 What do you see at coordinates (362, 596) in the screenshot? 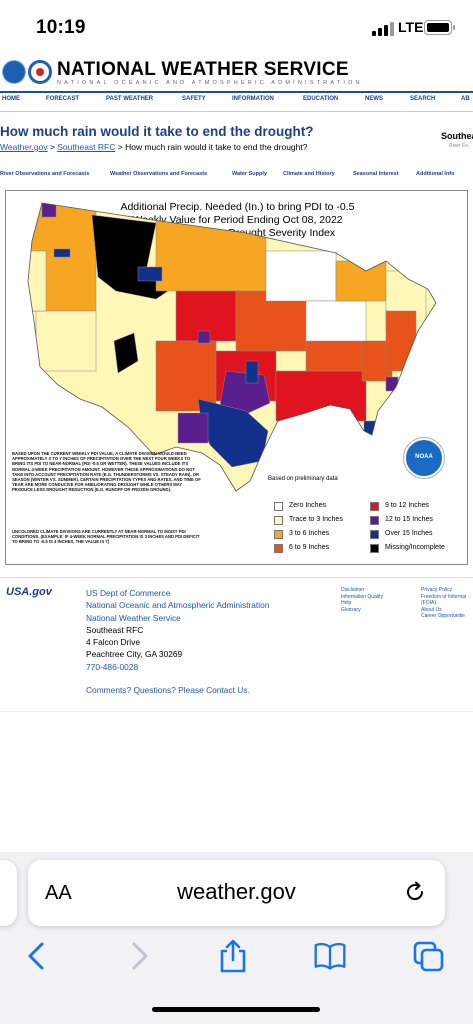
I see `footer-info-quality: Information Quality` at bounding box center [362, 596].